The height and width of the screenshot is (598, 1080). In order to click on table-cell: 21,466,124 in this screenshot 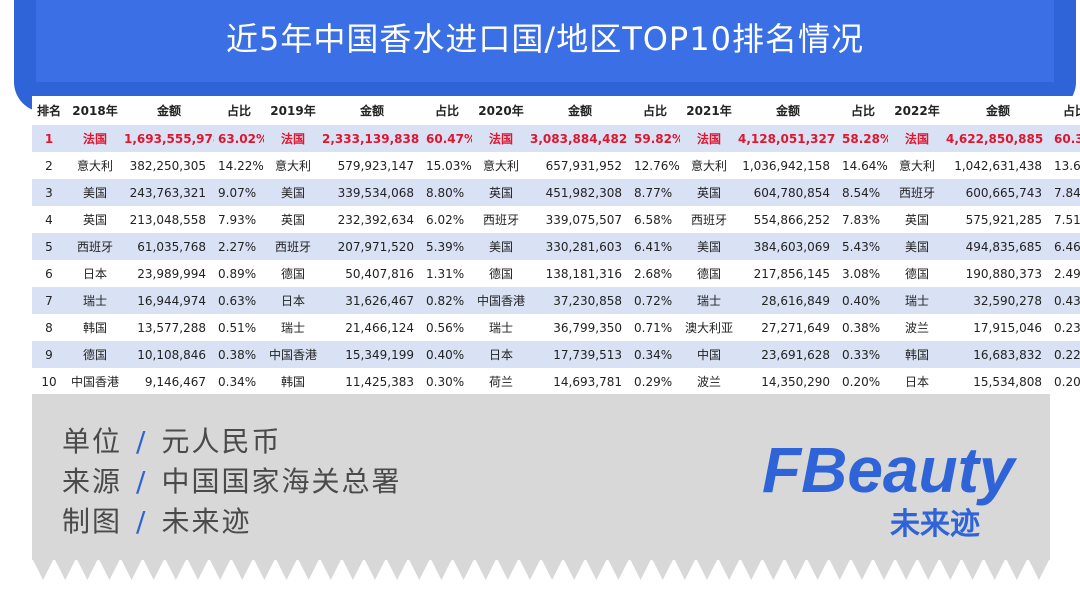, I will do `click(372, 327)`.